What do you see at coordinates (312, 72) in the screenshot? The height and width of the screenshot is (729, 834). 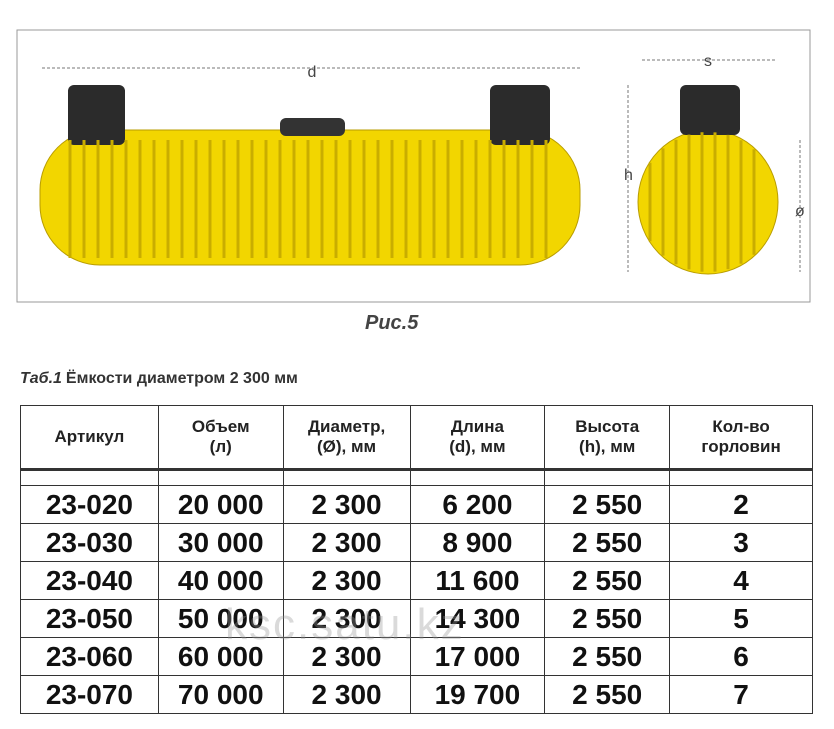 I see `dim-label: d` at bounding box center [312, 72].